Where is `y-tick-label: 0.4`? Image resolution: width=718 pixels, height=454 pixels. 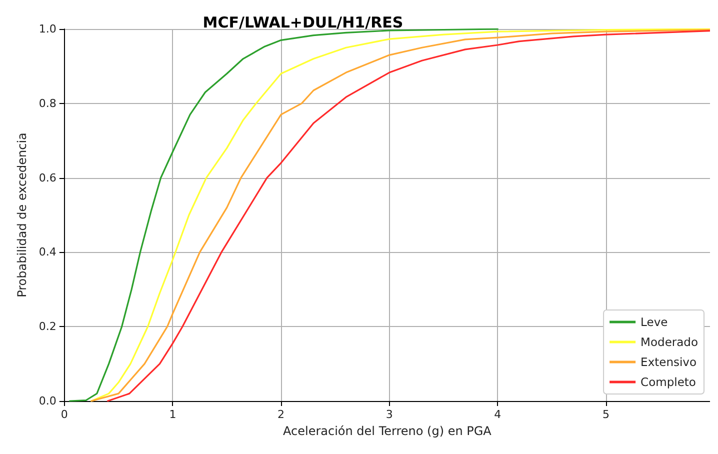
y-tick-label: 0.4 is located at coordinates (47, 252).